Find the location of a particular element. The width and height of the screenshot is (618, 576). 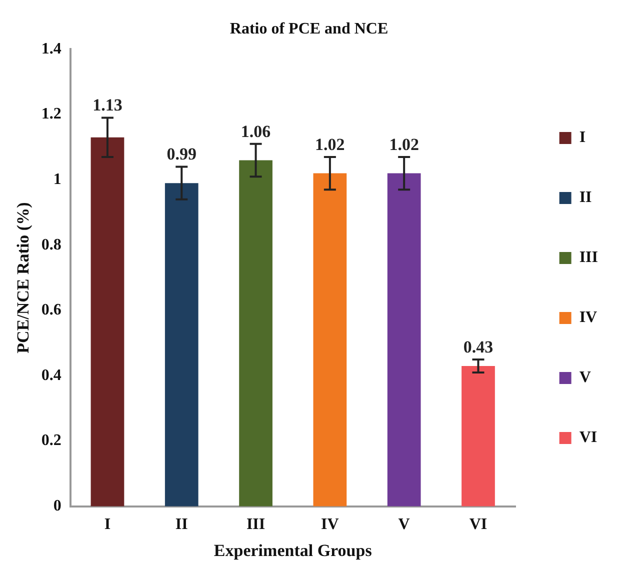

legend-label: VI is located at coordinates (588, 437).